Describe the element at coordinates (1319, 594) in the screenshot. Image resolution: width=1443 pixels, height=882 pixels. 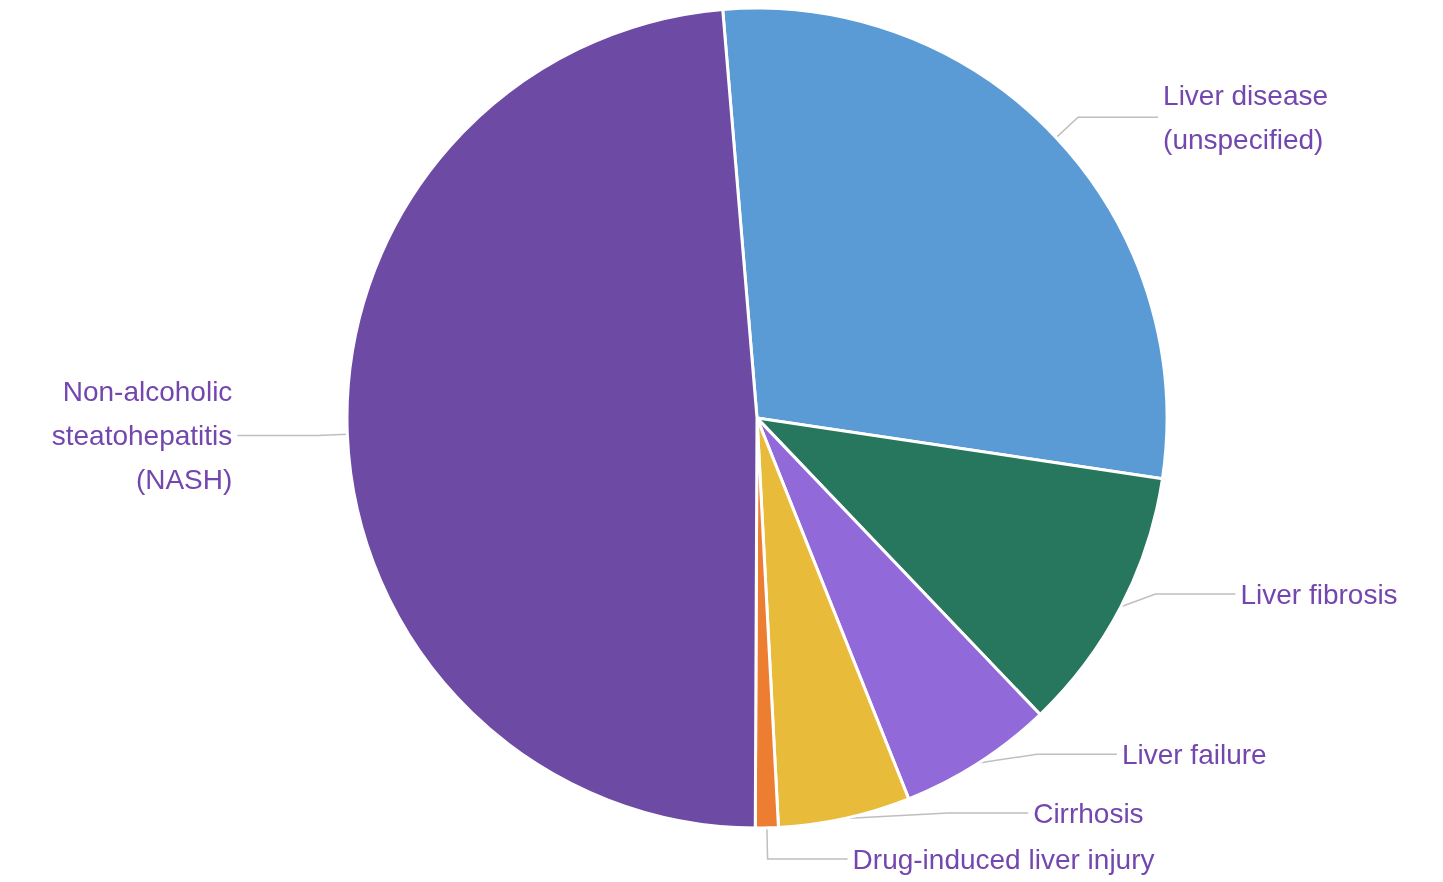
I see `slice-label: Liver fibrosis` at that location.